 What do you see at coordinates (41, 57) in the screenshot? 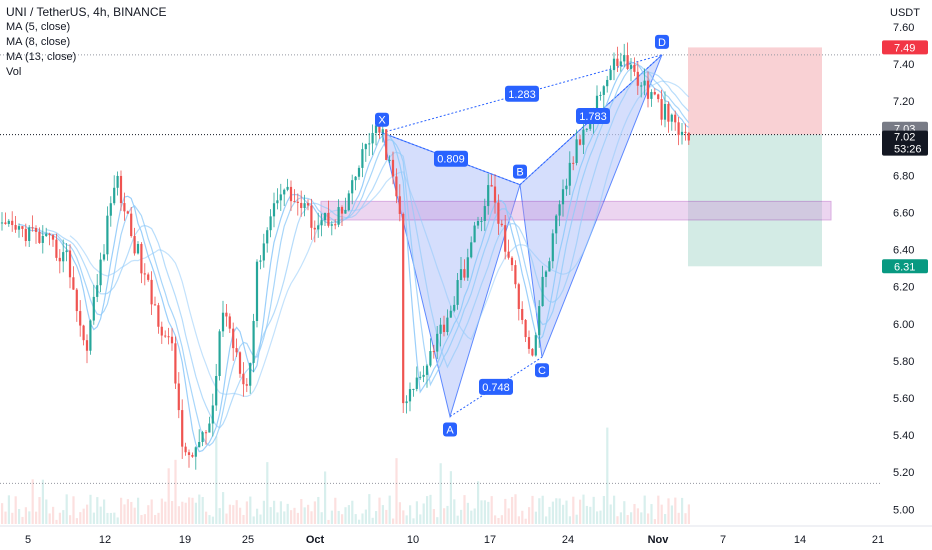
I see `indicator-ma13: MA (13, close)` at bounding box center [41, 57].